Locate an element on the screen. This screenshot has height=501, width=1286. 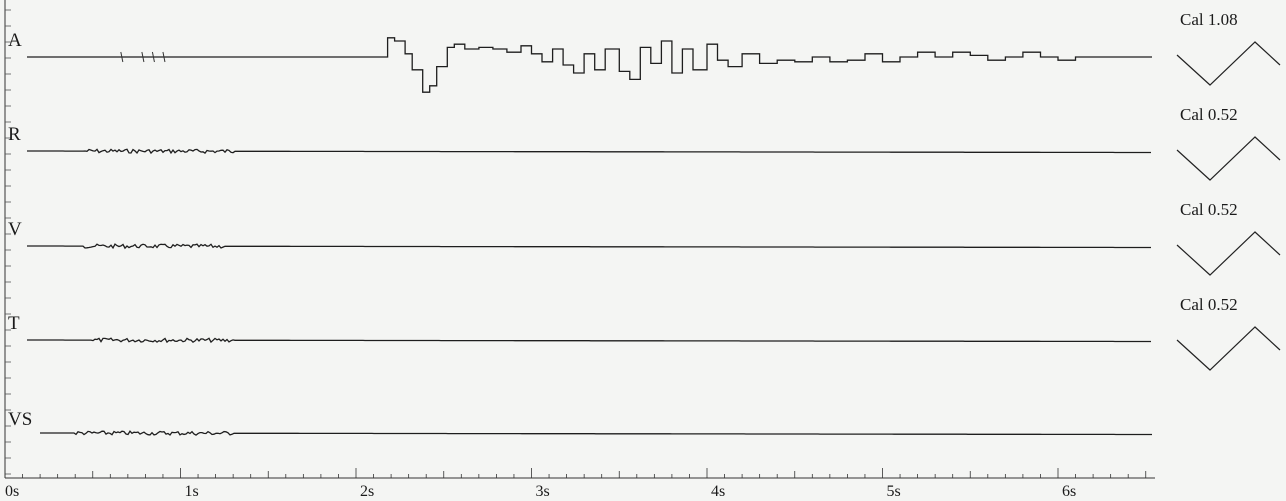
trace-v is located at coordinates (589, 246).